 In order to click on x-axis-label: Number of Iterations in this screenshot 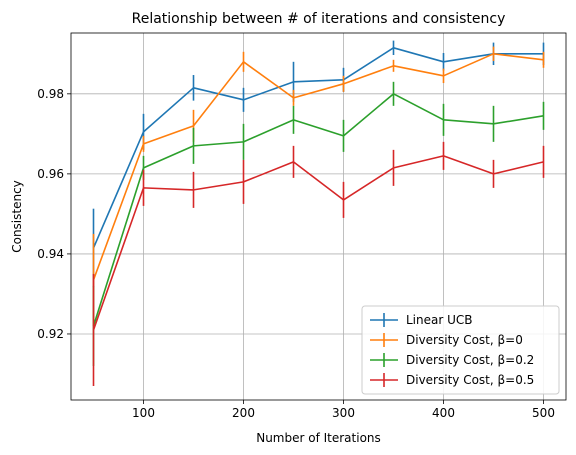, I will do `click(318, 438)`.